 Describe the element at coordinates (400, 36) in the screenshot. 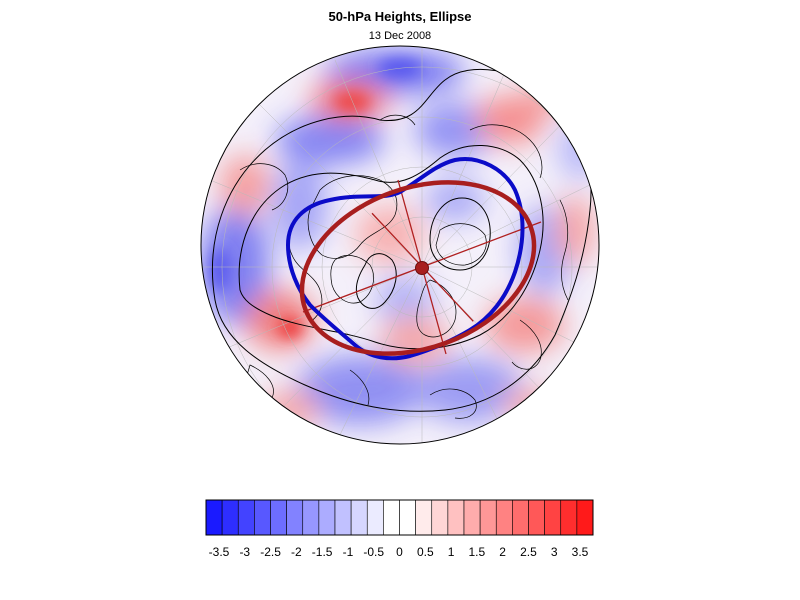

I see `map-subtitle: 13 Dec 2008` at that location.